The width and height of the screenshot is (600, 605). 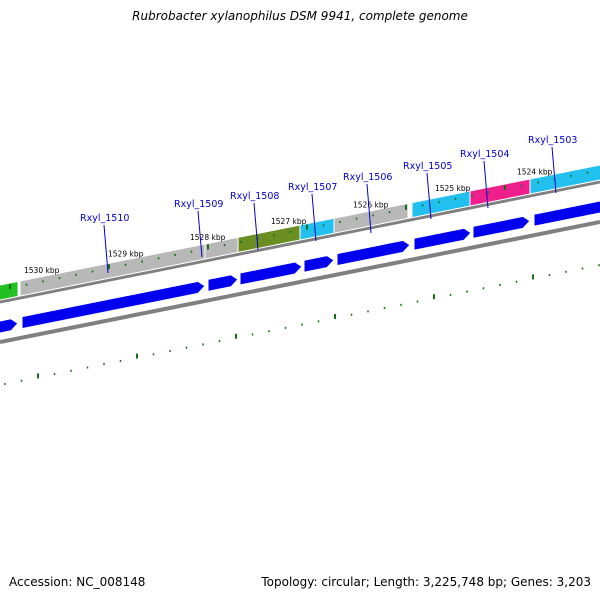 What do you see at coordinates (552, 140) in the screenshot?
I see `gene-label: Rxyl_1503` at bounding box center [552, 140].